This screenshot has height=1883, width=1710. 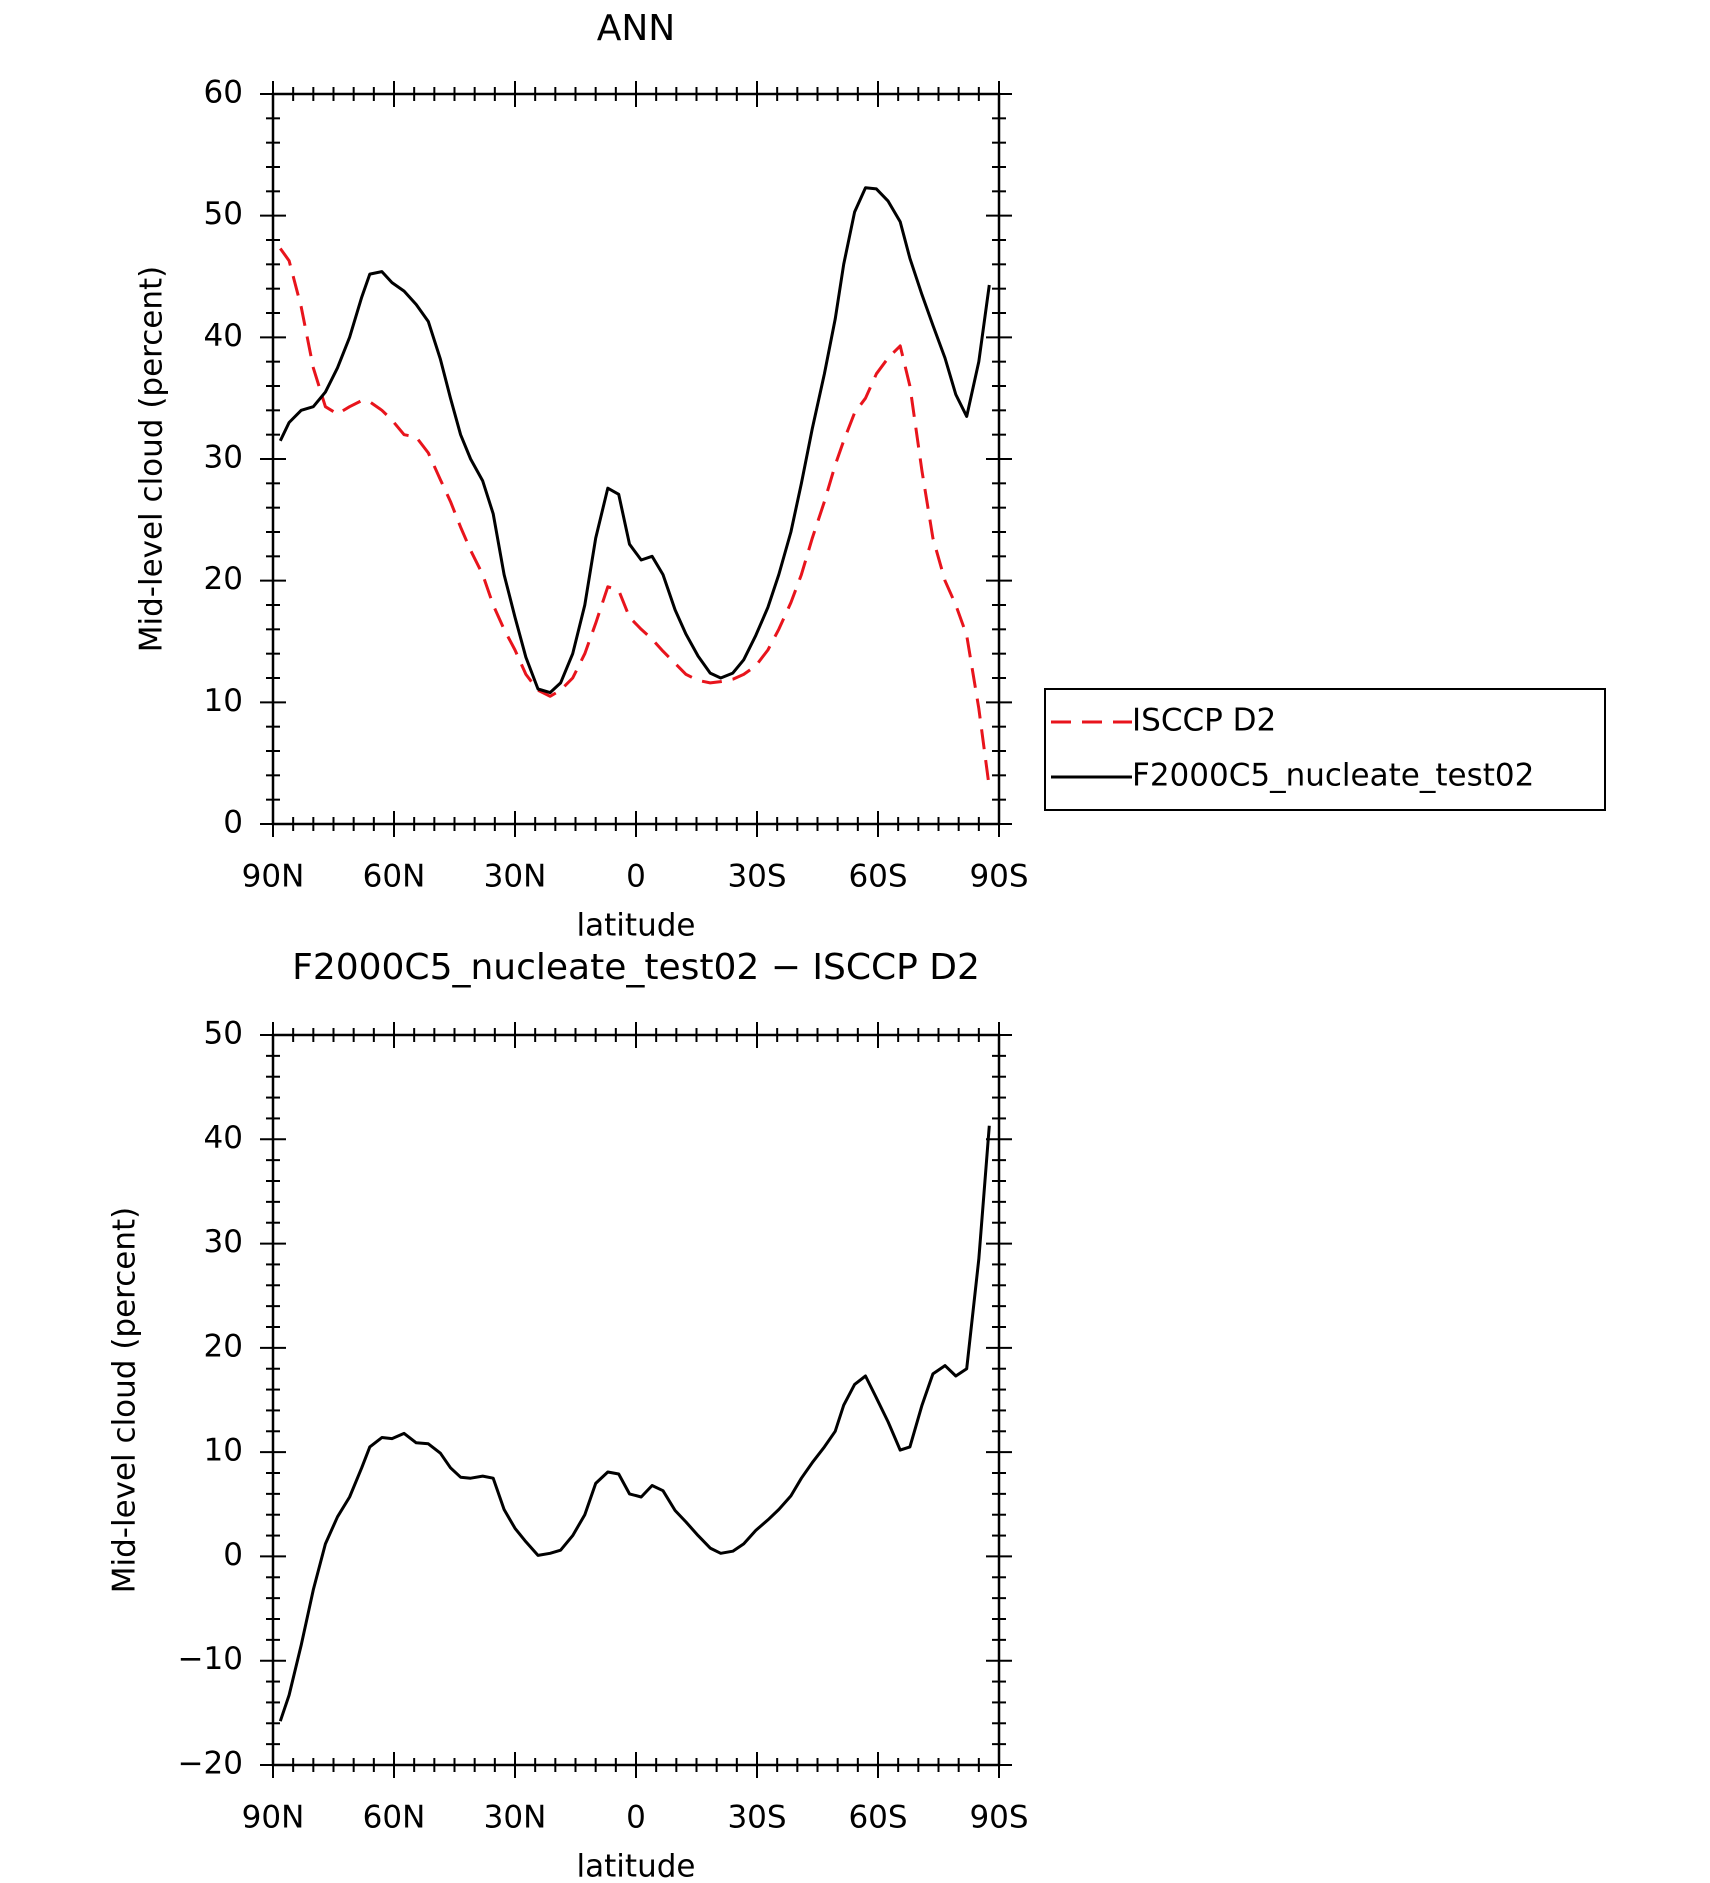 What do you see at coordinates (210, 1764) in the screenshot?
I see `y-tick-label: −20` at bounding box center [210, 1764].